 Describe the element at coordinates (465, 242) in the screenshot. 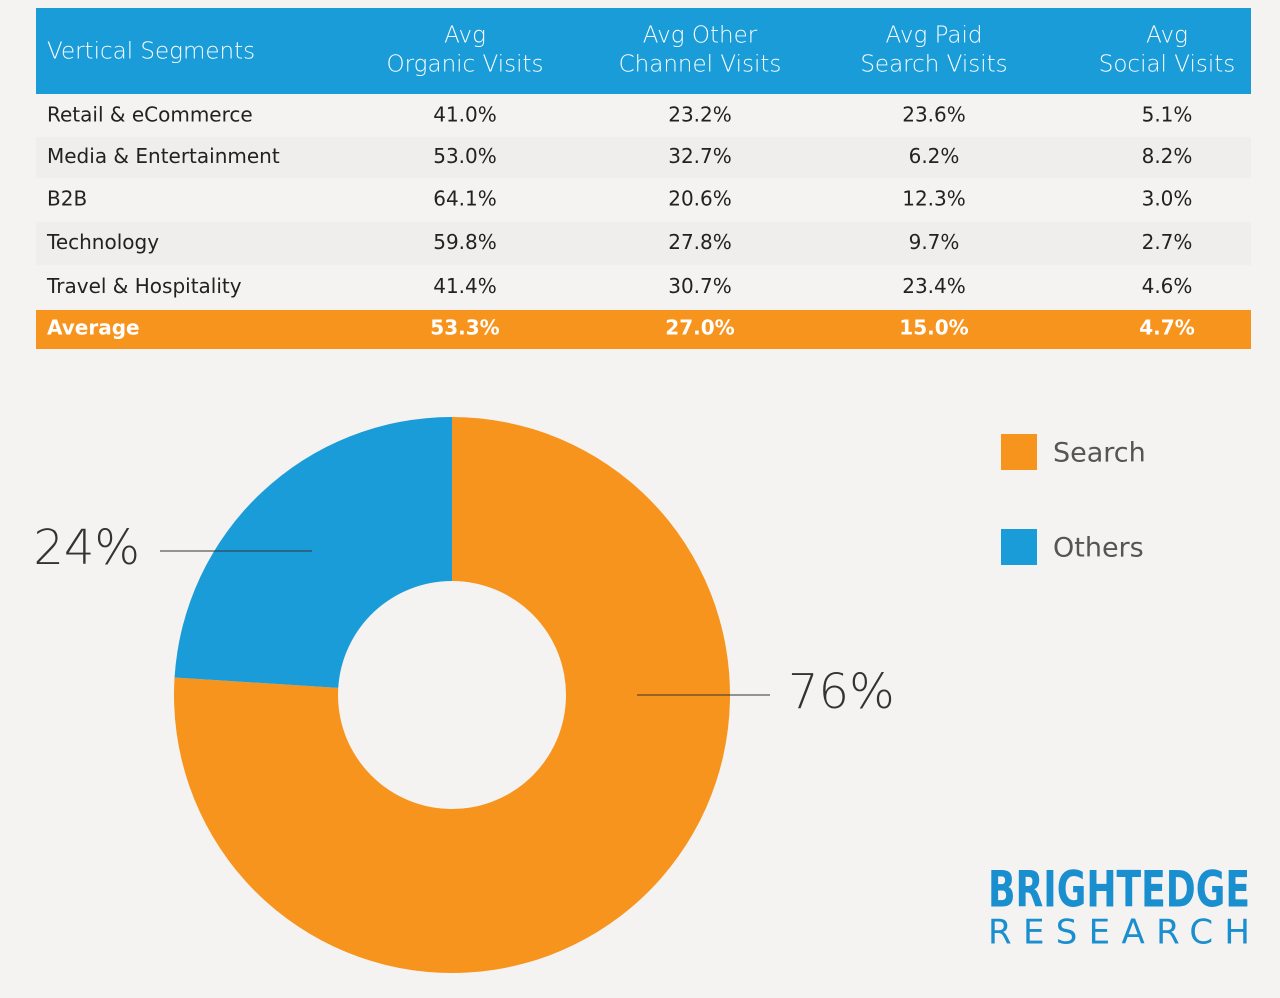

I see `table-cell: 59.8%` at that location.